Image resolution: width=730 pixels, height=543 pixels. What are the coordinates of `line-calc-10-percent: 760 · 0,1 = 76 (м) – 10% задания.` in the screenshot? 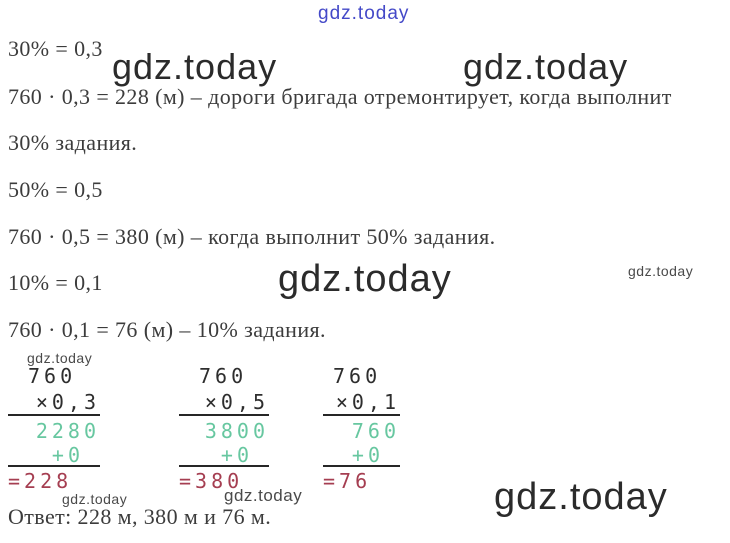 It's located at (167, 329).